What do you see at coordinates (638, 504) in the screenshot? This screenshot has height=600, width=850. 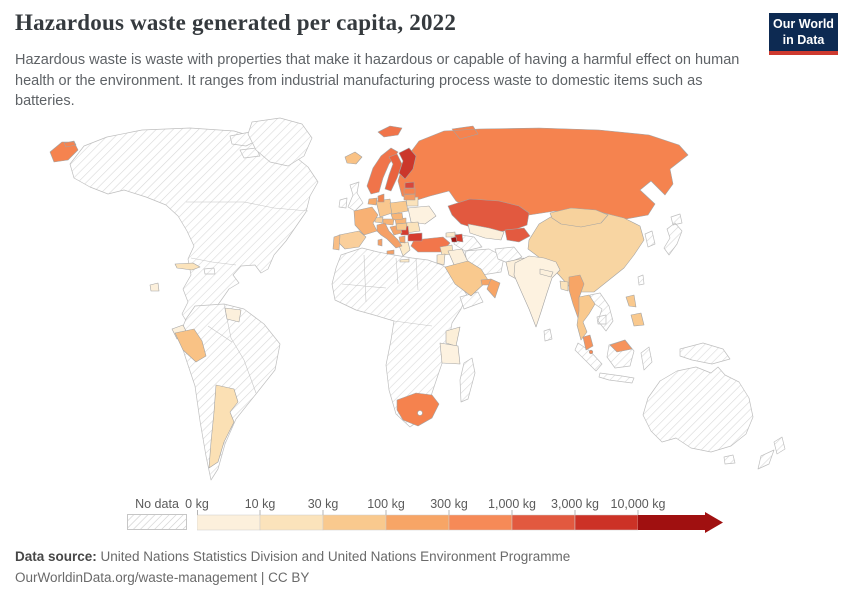 I see `legend-tick-10000kg: 10,000 kg` at bounding box center [638, 504].